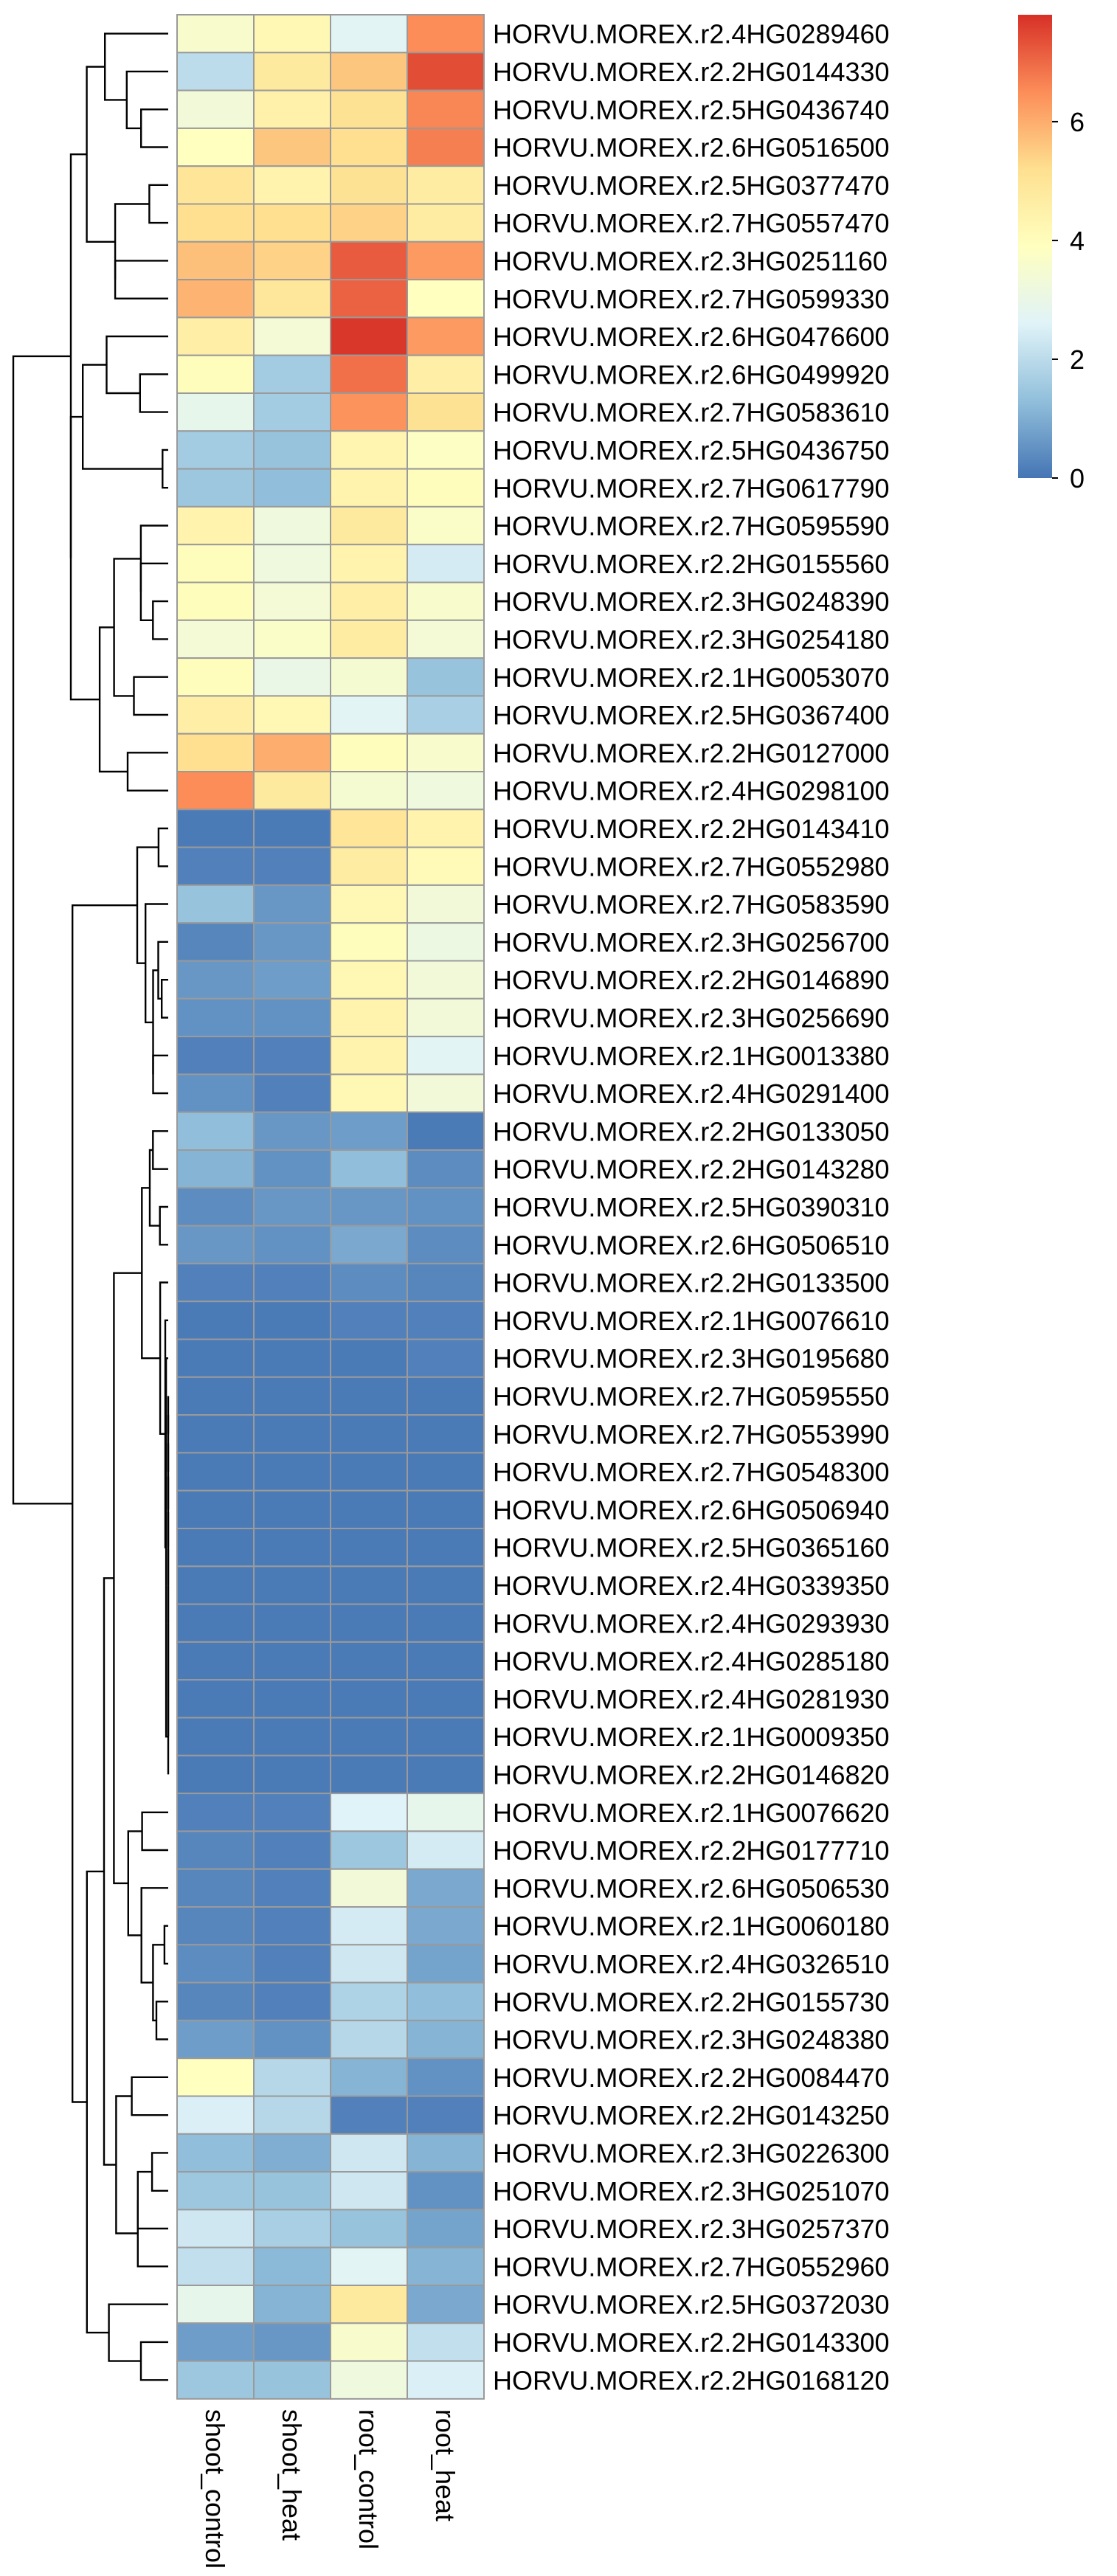  I want to click on row-label: HORVU.MOREX.r2.6HG0476600, so click(691, 337).